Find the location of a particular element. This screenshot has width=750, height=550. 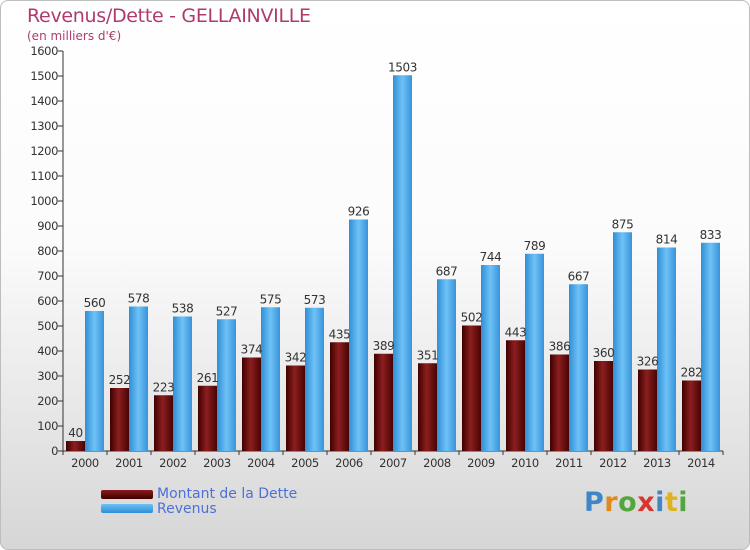

x-tick-label: 2000 is located at coordinates (85, 463).